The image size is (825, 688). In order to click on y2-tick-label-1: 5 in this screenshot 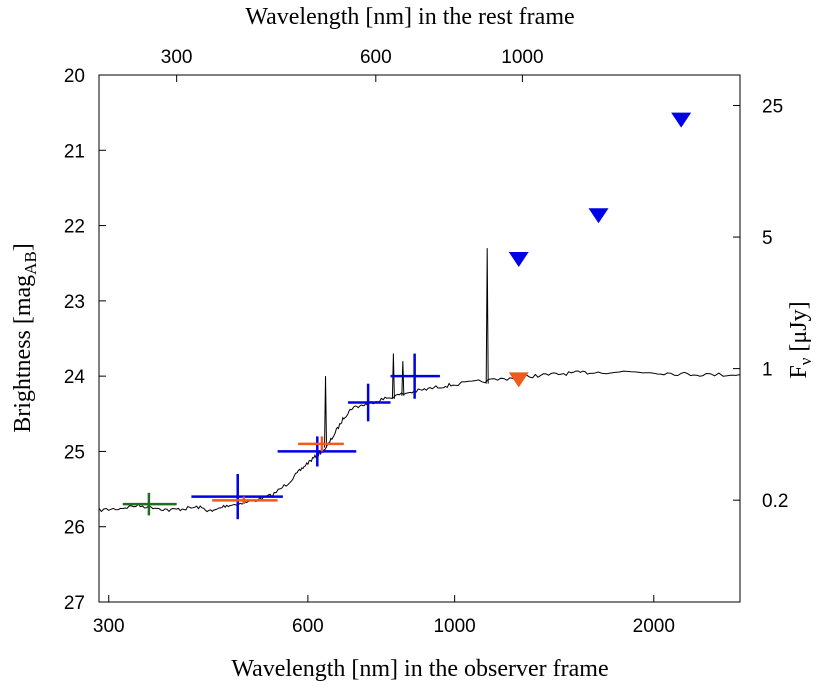, I will do `click(767, 238)`.